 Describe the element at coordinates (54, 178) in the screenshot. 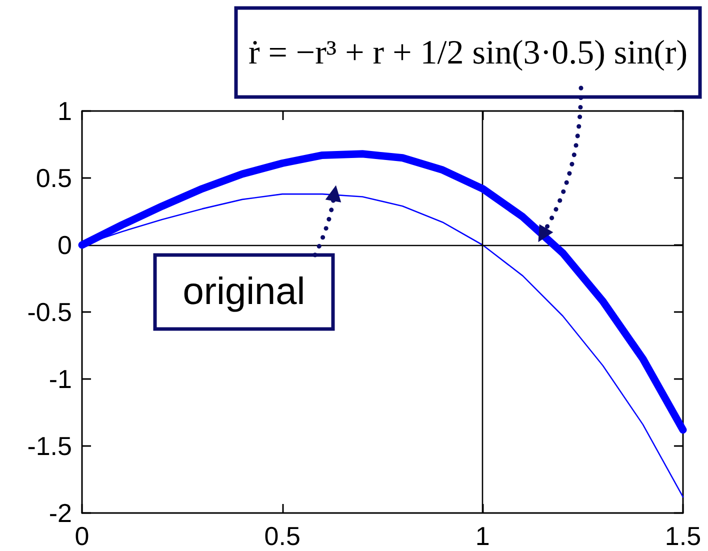

I see `y-tick-label: 0.5` at that location.